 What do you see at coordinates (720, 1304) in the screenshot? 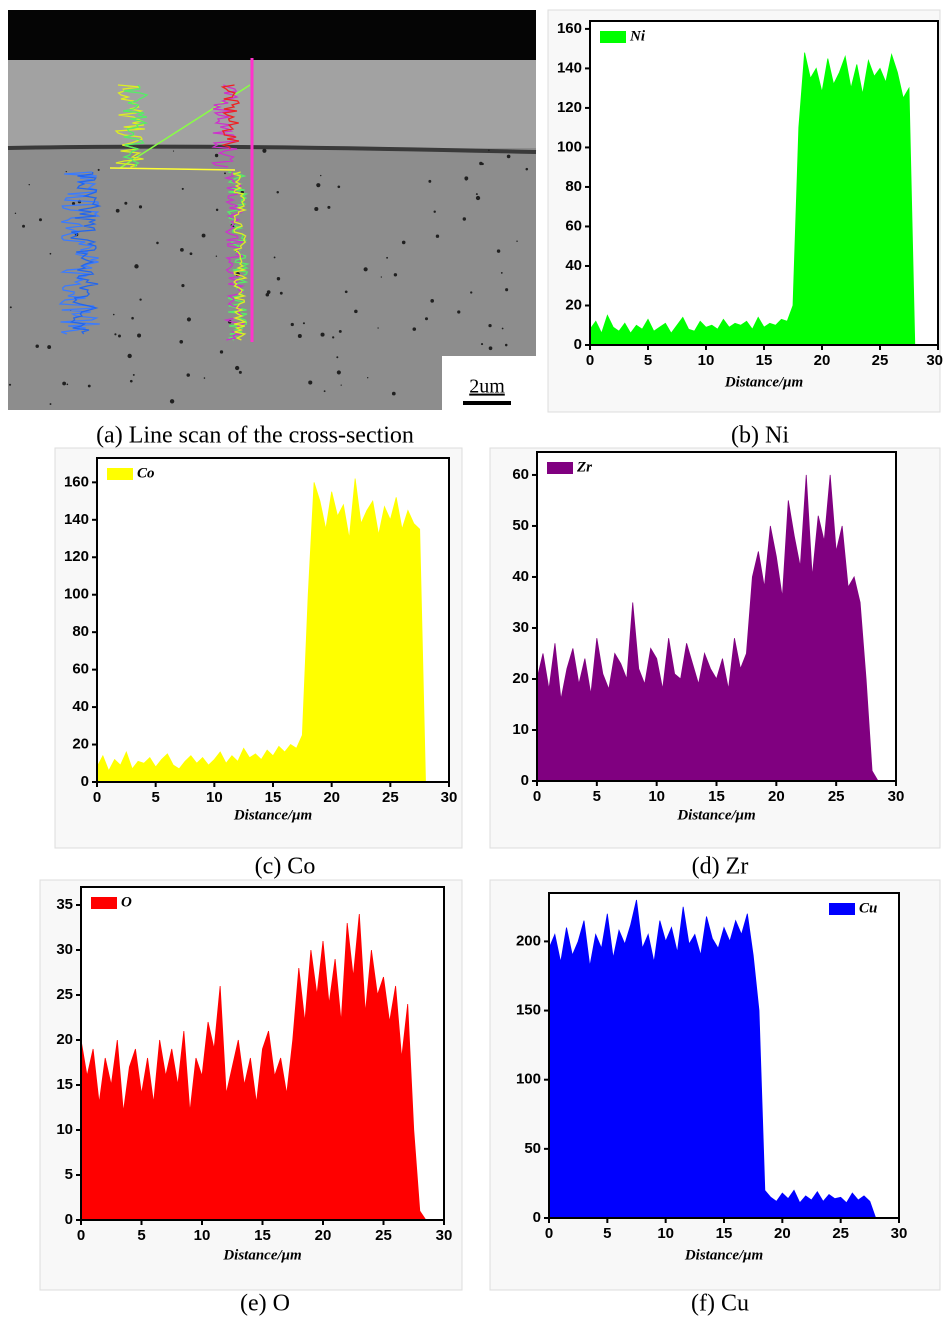
I see `caption: (f) Cu` at bounding box center [720, 1304].